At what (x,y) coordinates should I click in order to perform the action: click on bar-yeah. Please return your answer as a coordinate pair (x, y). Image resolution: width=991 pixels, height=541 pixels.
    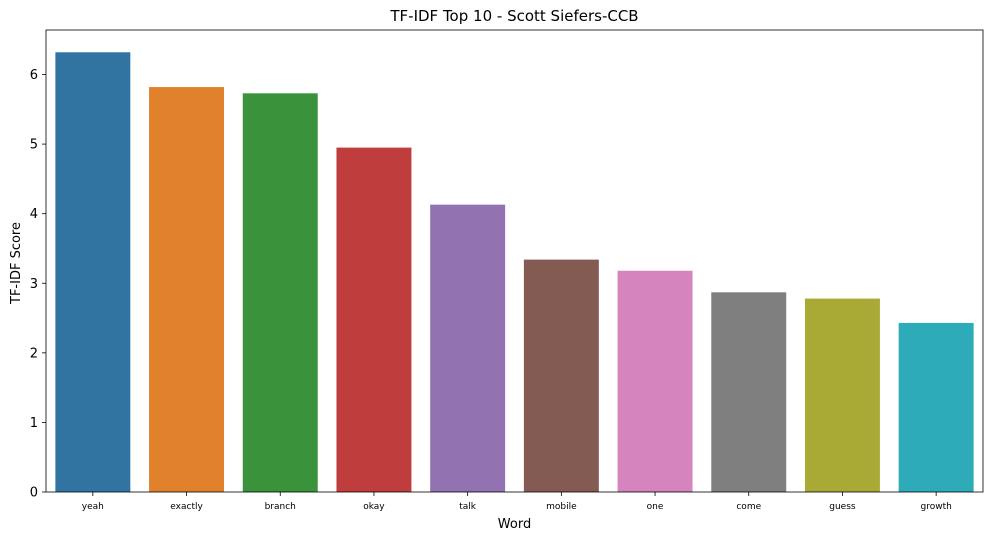
    Looking at the image, I should click on (93, 272).